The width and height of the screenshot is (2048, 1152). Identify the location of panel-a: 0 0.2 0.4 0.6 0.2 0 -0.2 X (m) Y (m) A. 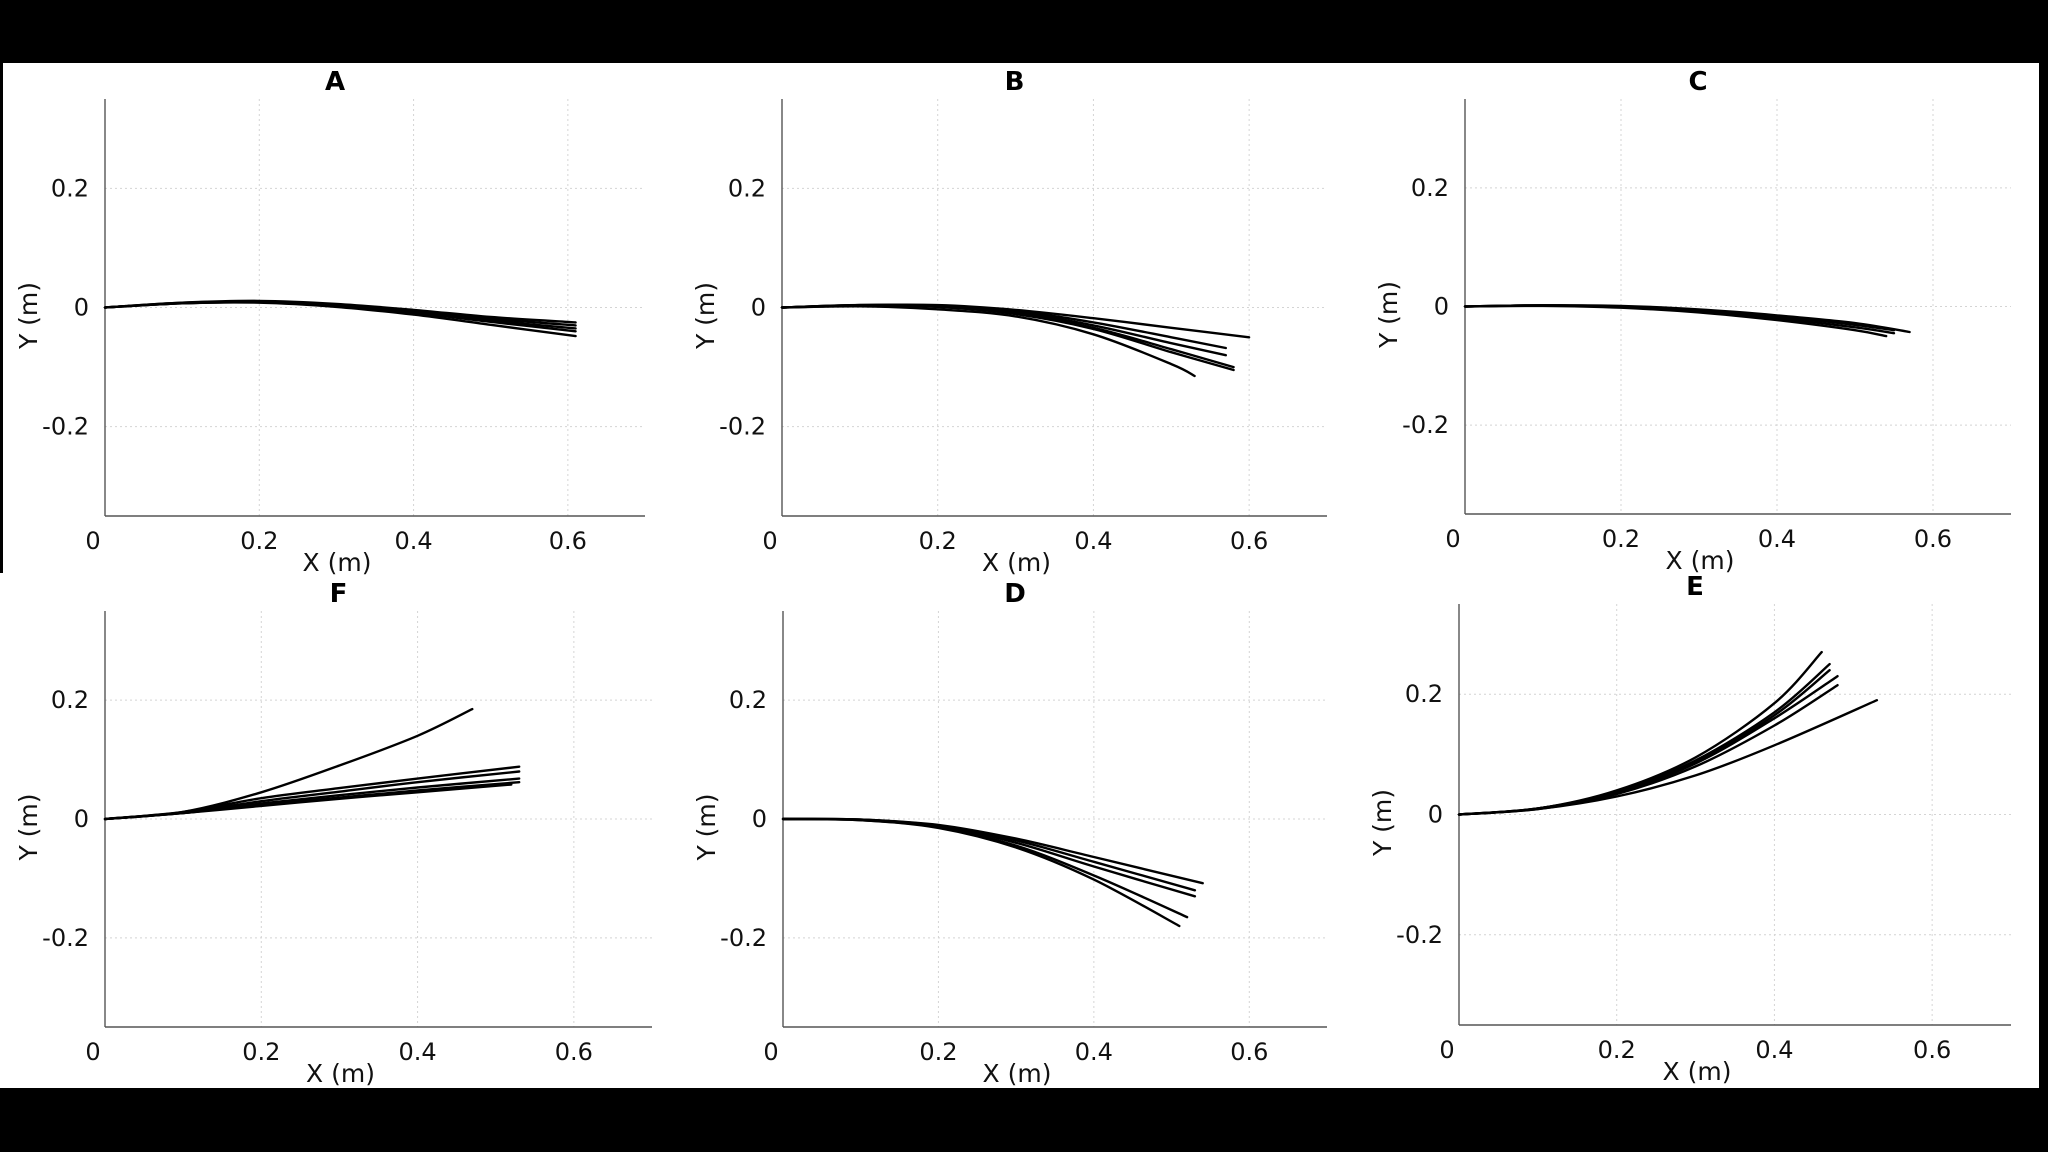
(329, 322).